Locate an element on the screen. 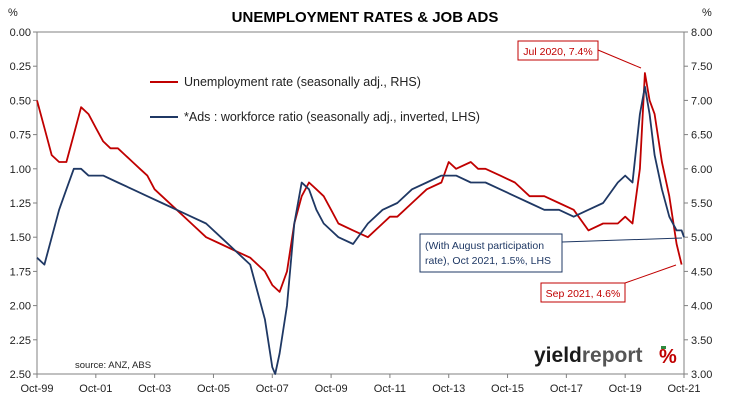 This screenshot has height=400, width=730. legend-label-unemployment: Unemployment rate (seasonally adj., RHS) is located at coordinates (302, 82).